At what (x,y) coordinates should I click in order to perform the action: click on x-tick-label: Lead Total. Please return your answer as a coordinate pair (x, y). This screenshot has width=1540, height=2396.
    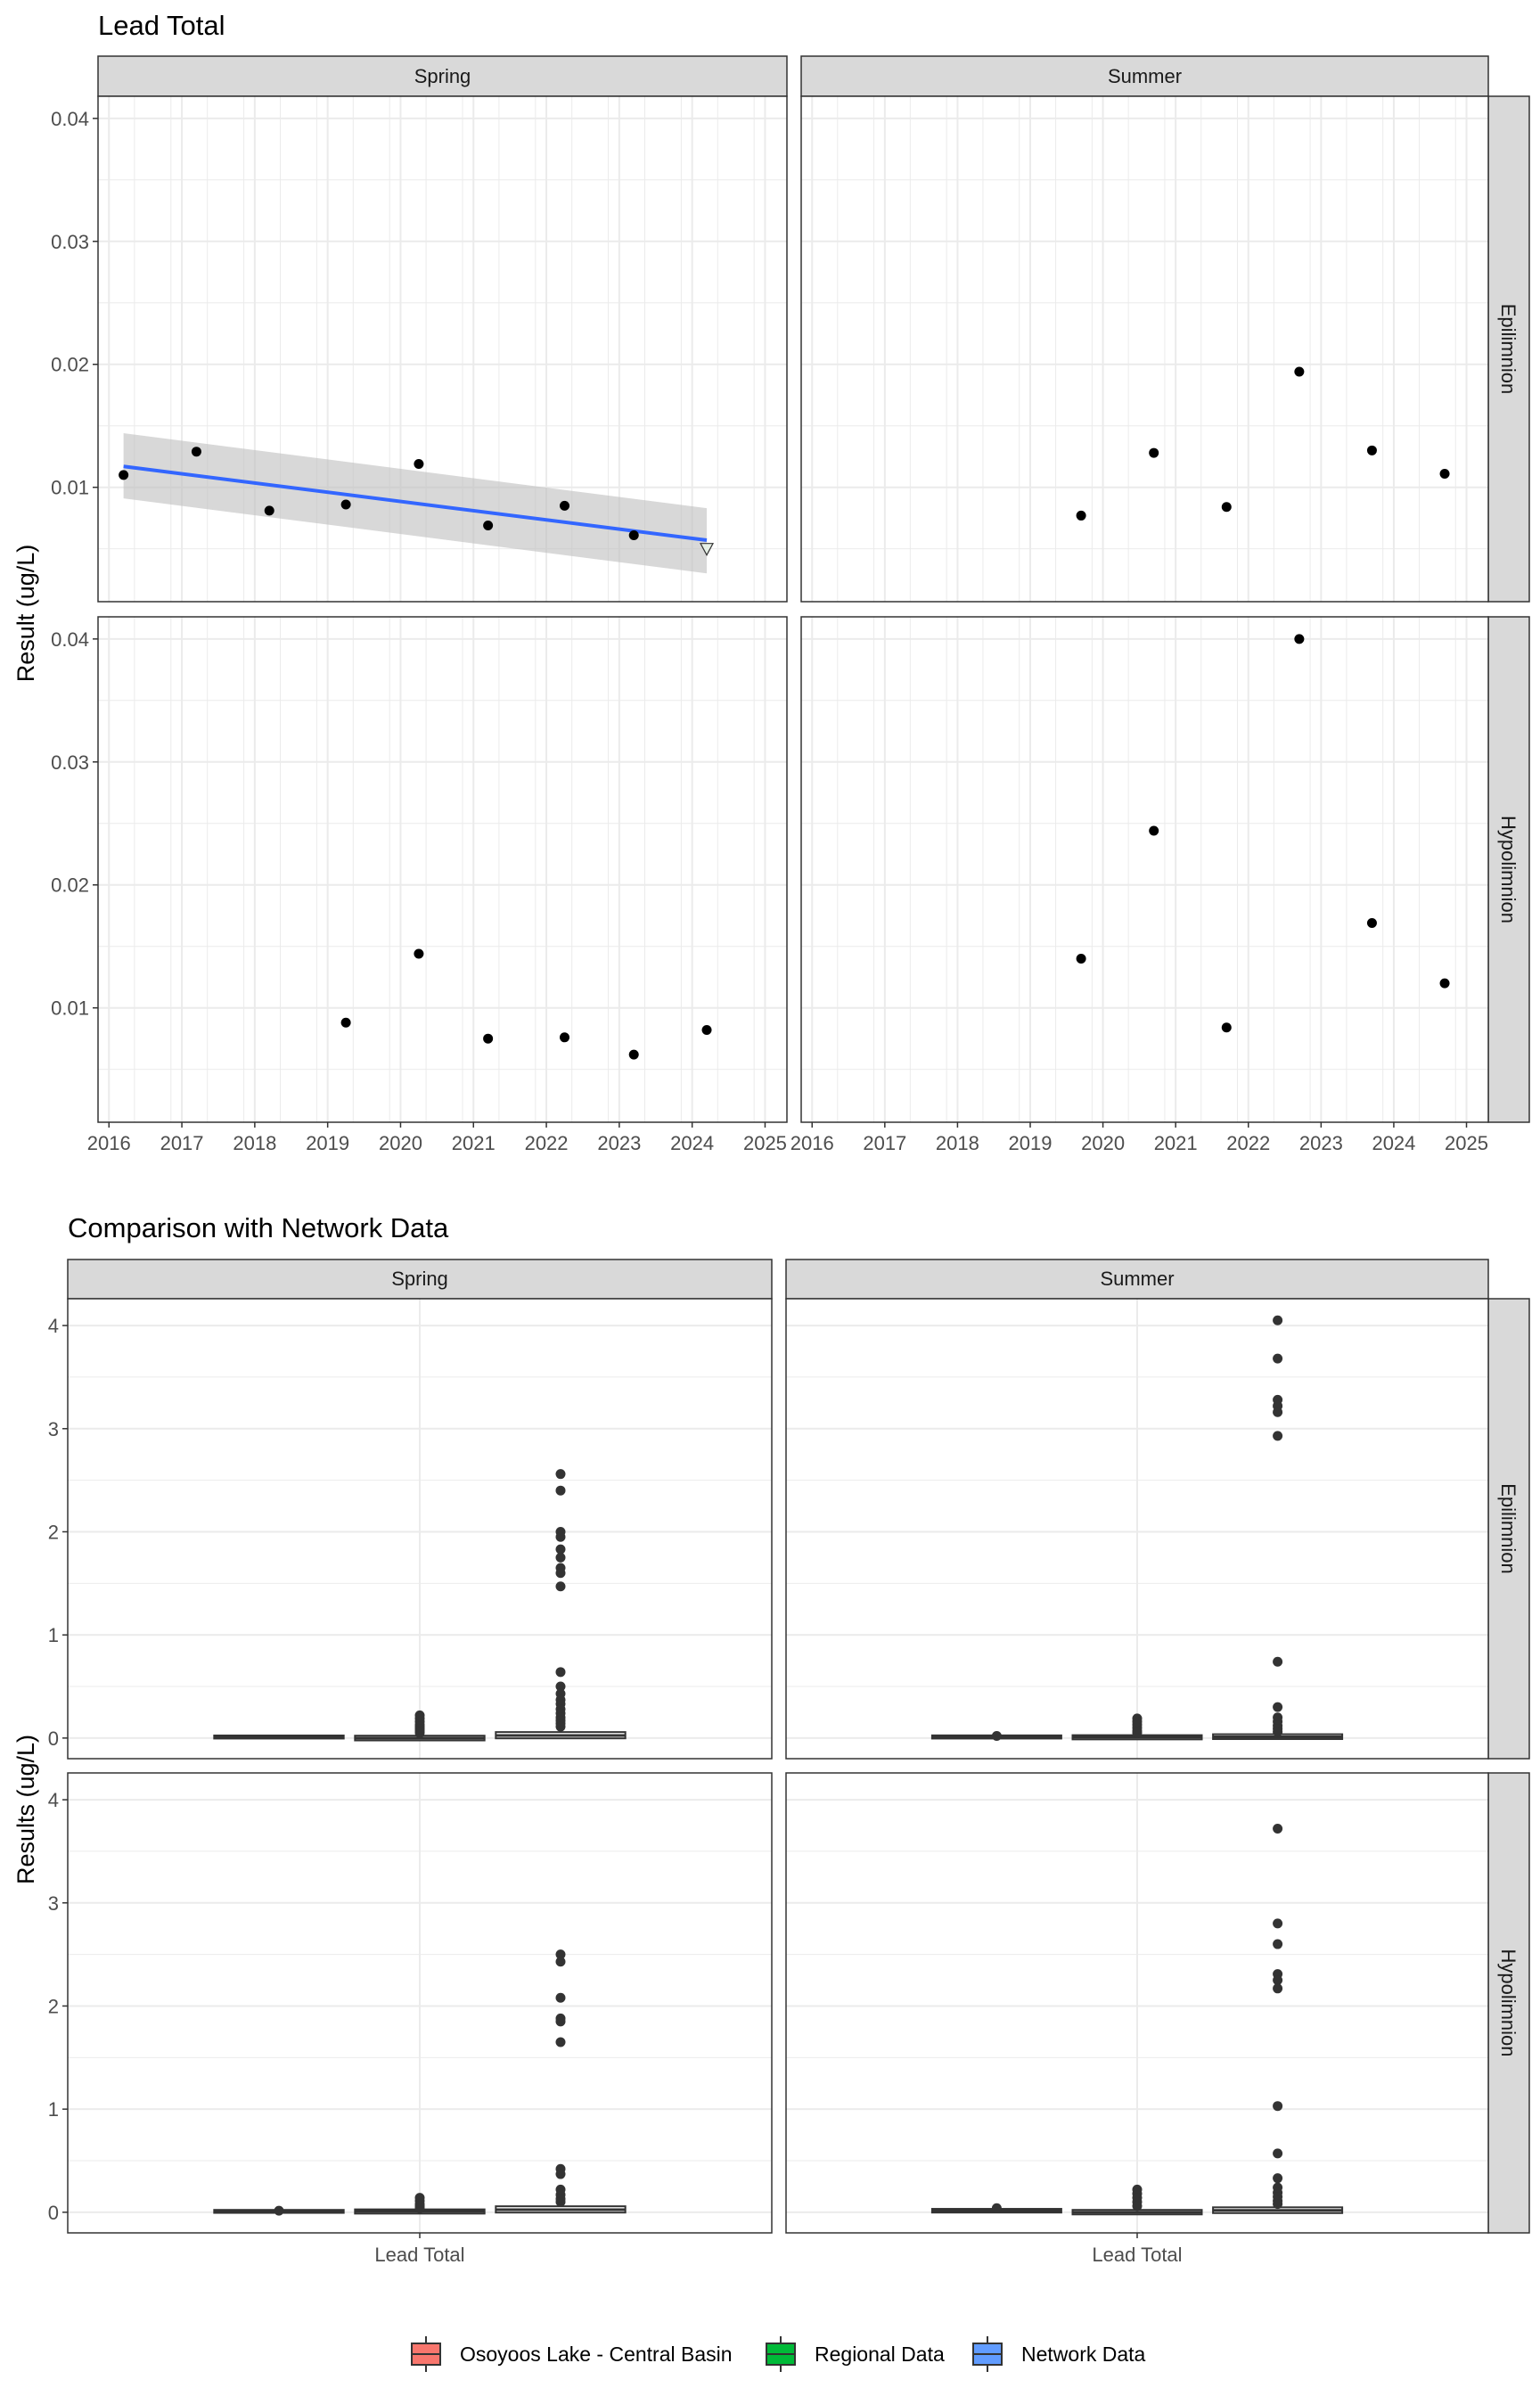
    Looking at the image, I should click on (419, 2255).